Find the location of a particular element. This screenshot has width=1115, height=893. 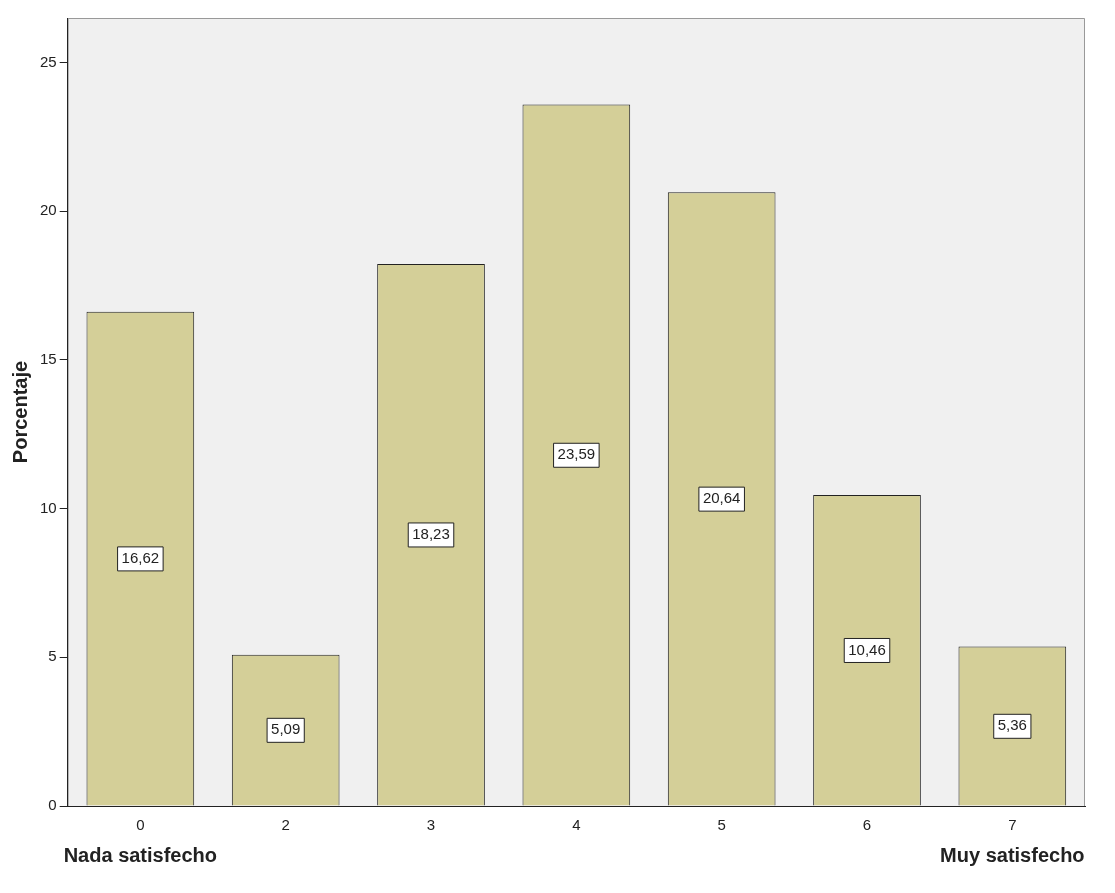

x-tick-label: 4 is located at coordinates (576, 825).